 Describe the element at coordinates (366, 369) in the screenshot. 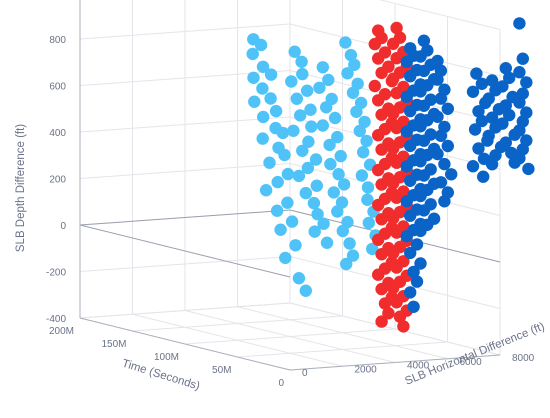

I see `x-tick-label: 2000` at that location.